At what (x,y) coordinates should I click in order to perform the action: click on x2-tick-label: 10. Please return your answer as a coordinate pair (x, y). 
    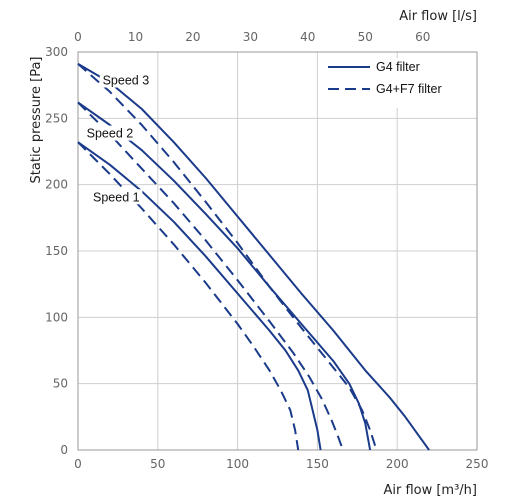
    Looking at the image, I should click on (135, 37).